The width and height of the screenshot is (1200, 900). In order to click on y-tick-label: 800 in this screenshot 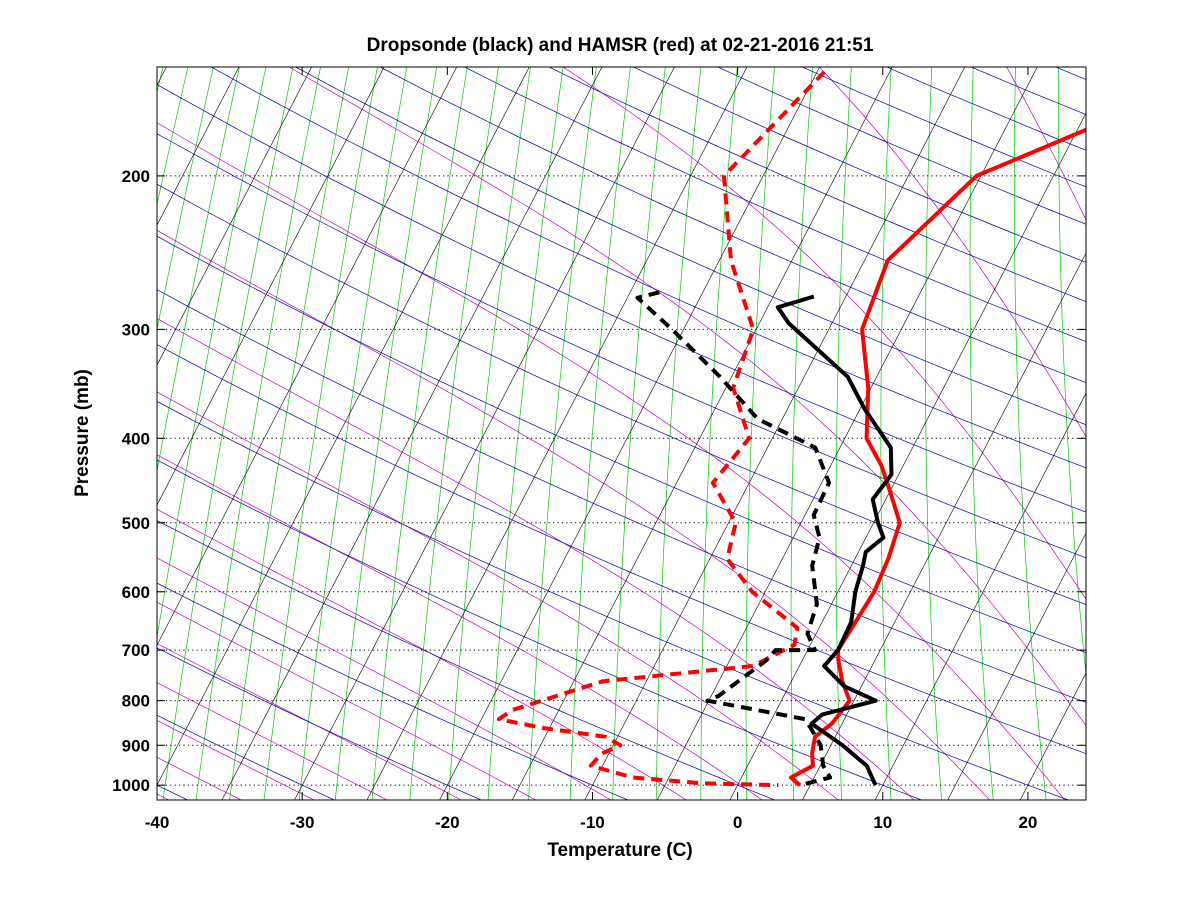, I will do `click(136, 701)`.